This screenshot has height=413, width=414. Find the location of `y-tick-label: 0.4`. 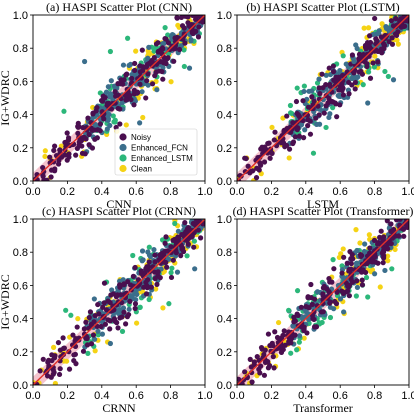

y-tick-label: 0.4 is located at coordinates (20, 116).